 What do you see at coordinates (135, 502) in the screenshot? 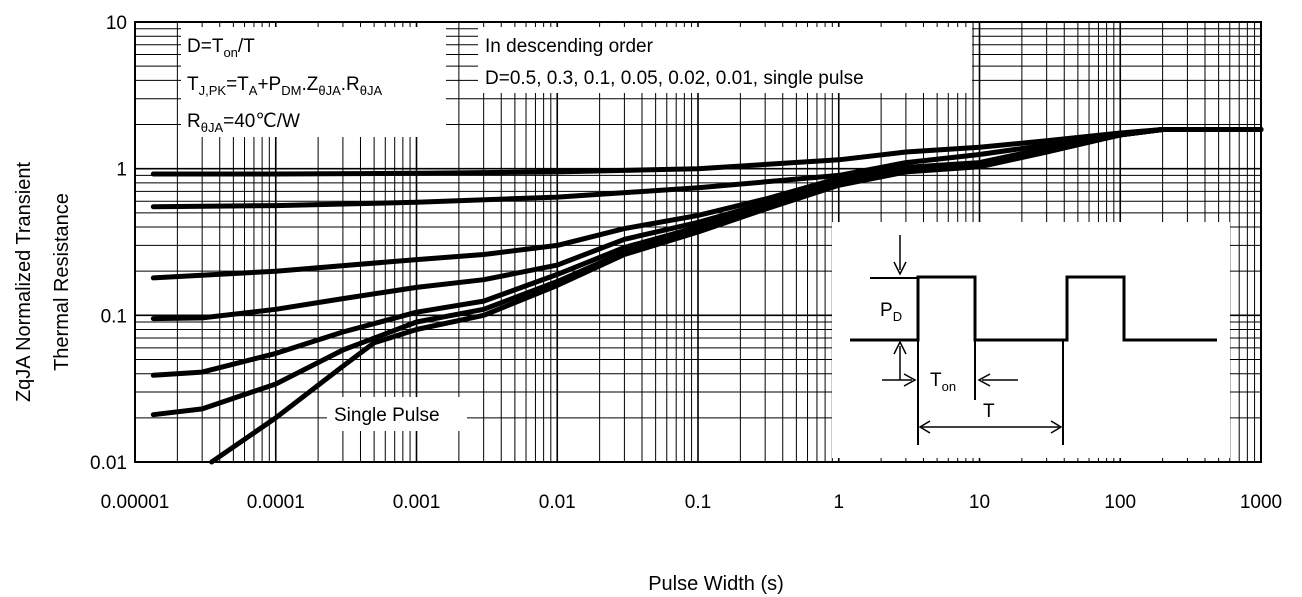
I see `x-tick-label: 0.00001` at bounding box center [135, 502].